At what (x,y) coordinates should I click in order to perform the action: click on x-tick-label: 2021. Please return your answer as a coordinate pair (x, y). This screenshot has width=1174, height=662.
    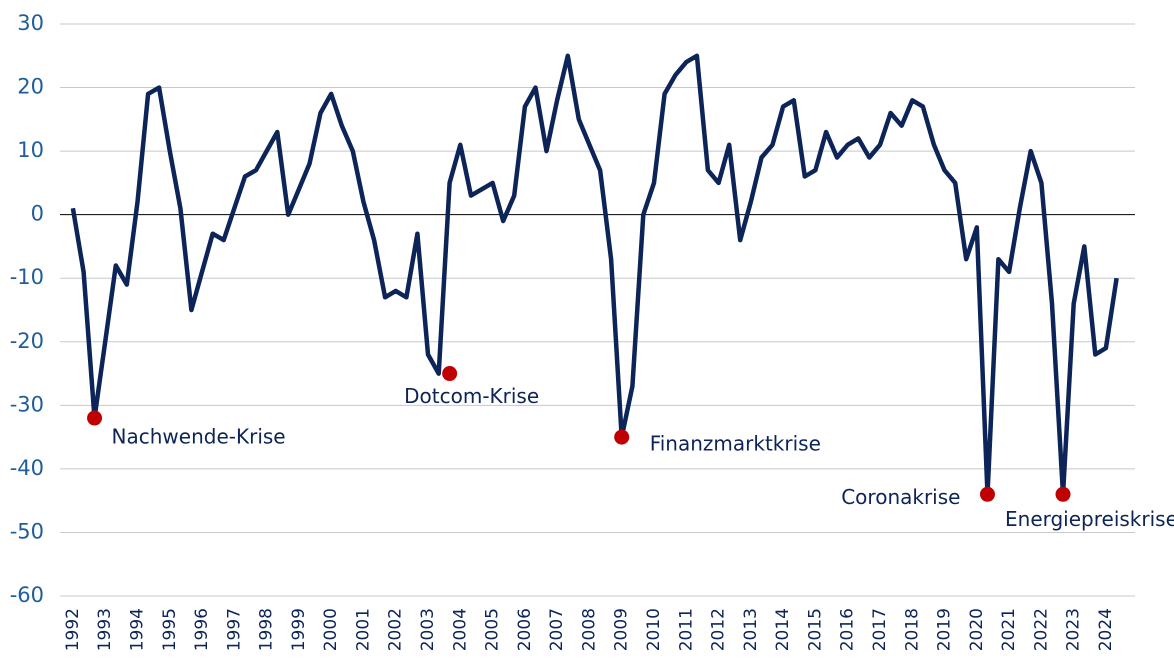
    Looking at the image, I should click on (1009, 629).